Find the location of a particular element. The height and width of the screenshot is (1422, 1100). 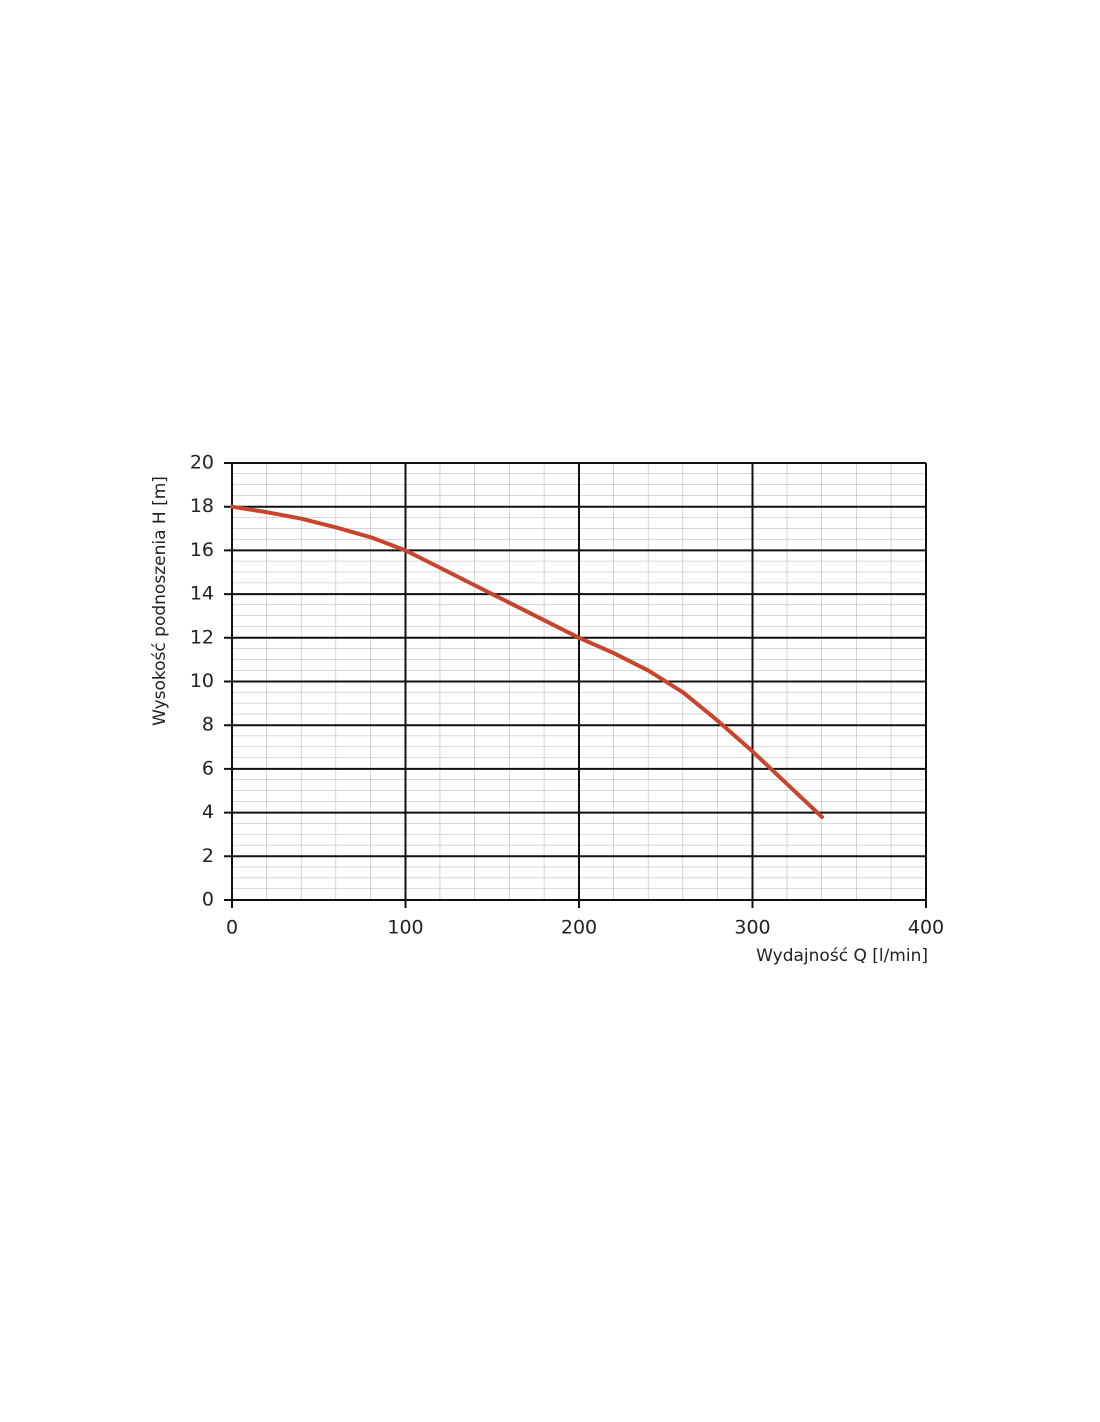

curve is located at coordinates (527, 661).